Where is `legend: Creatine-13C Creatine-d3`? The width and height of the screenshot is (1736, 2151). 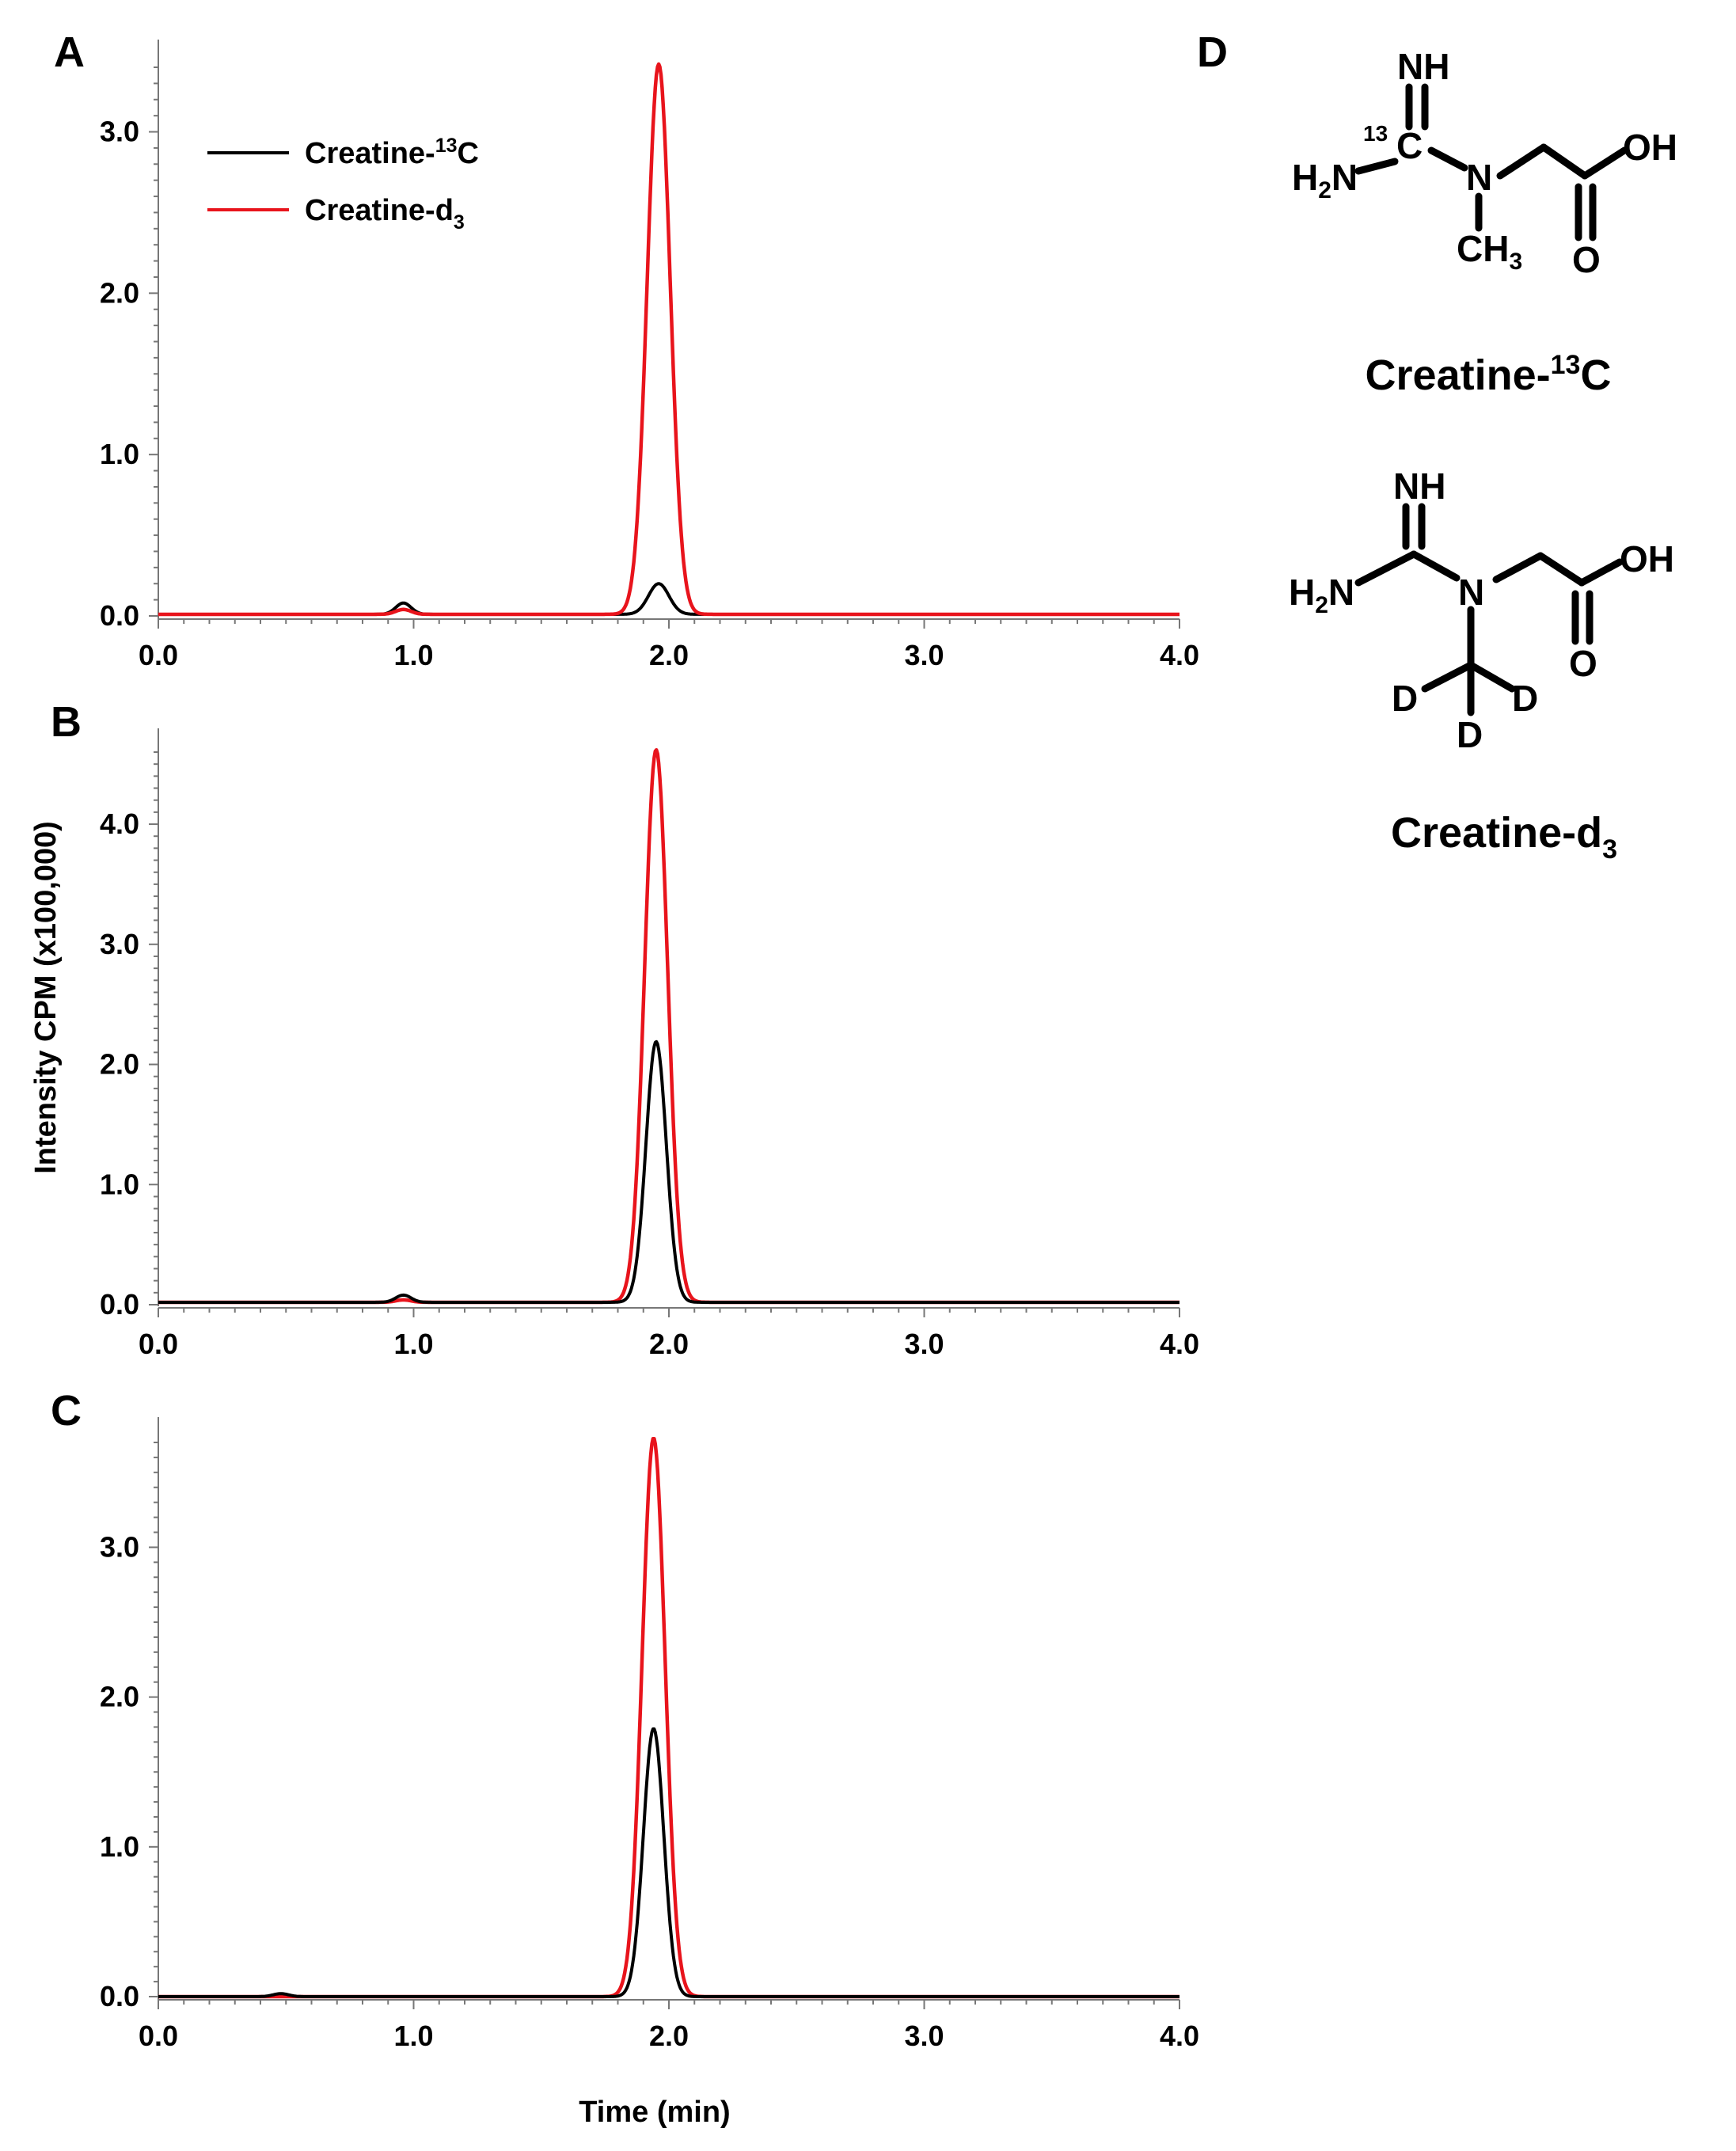 legend: Creatine-13C Creatine-d3 is located at coordinates (343, 184).